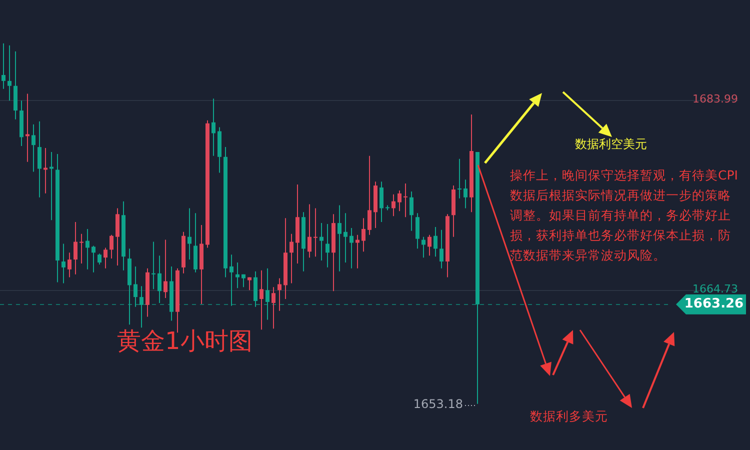 The height and width of the screenshot is (450, 750). What do you see at coordinates (611, 144) in the screenshot?
I see `annotation: 数据利空美元` at bounding box center [611, 144].